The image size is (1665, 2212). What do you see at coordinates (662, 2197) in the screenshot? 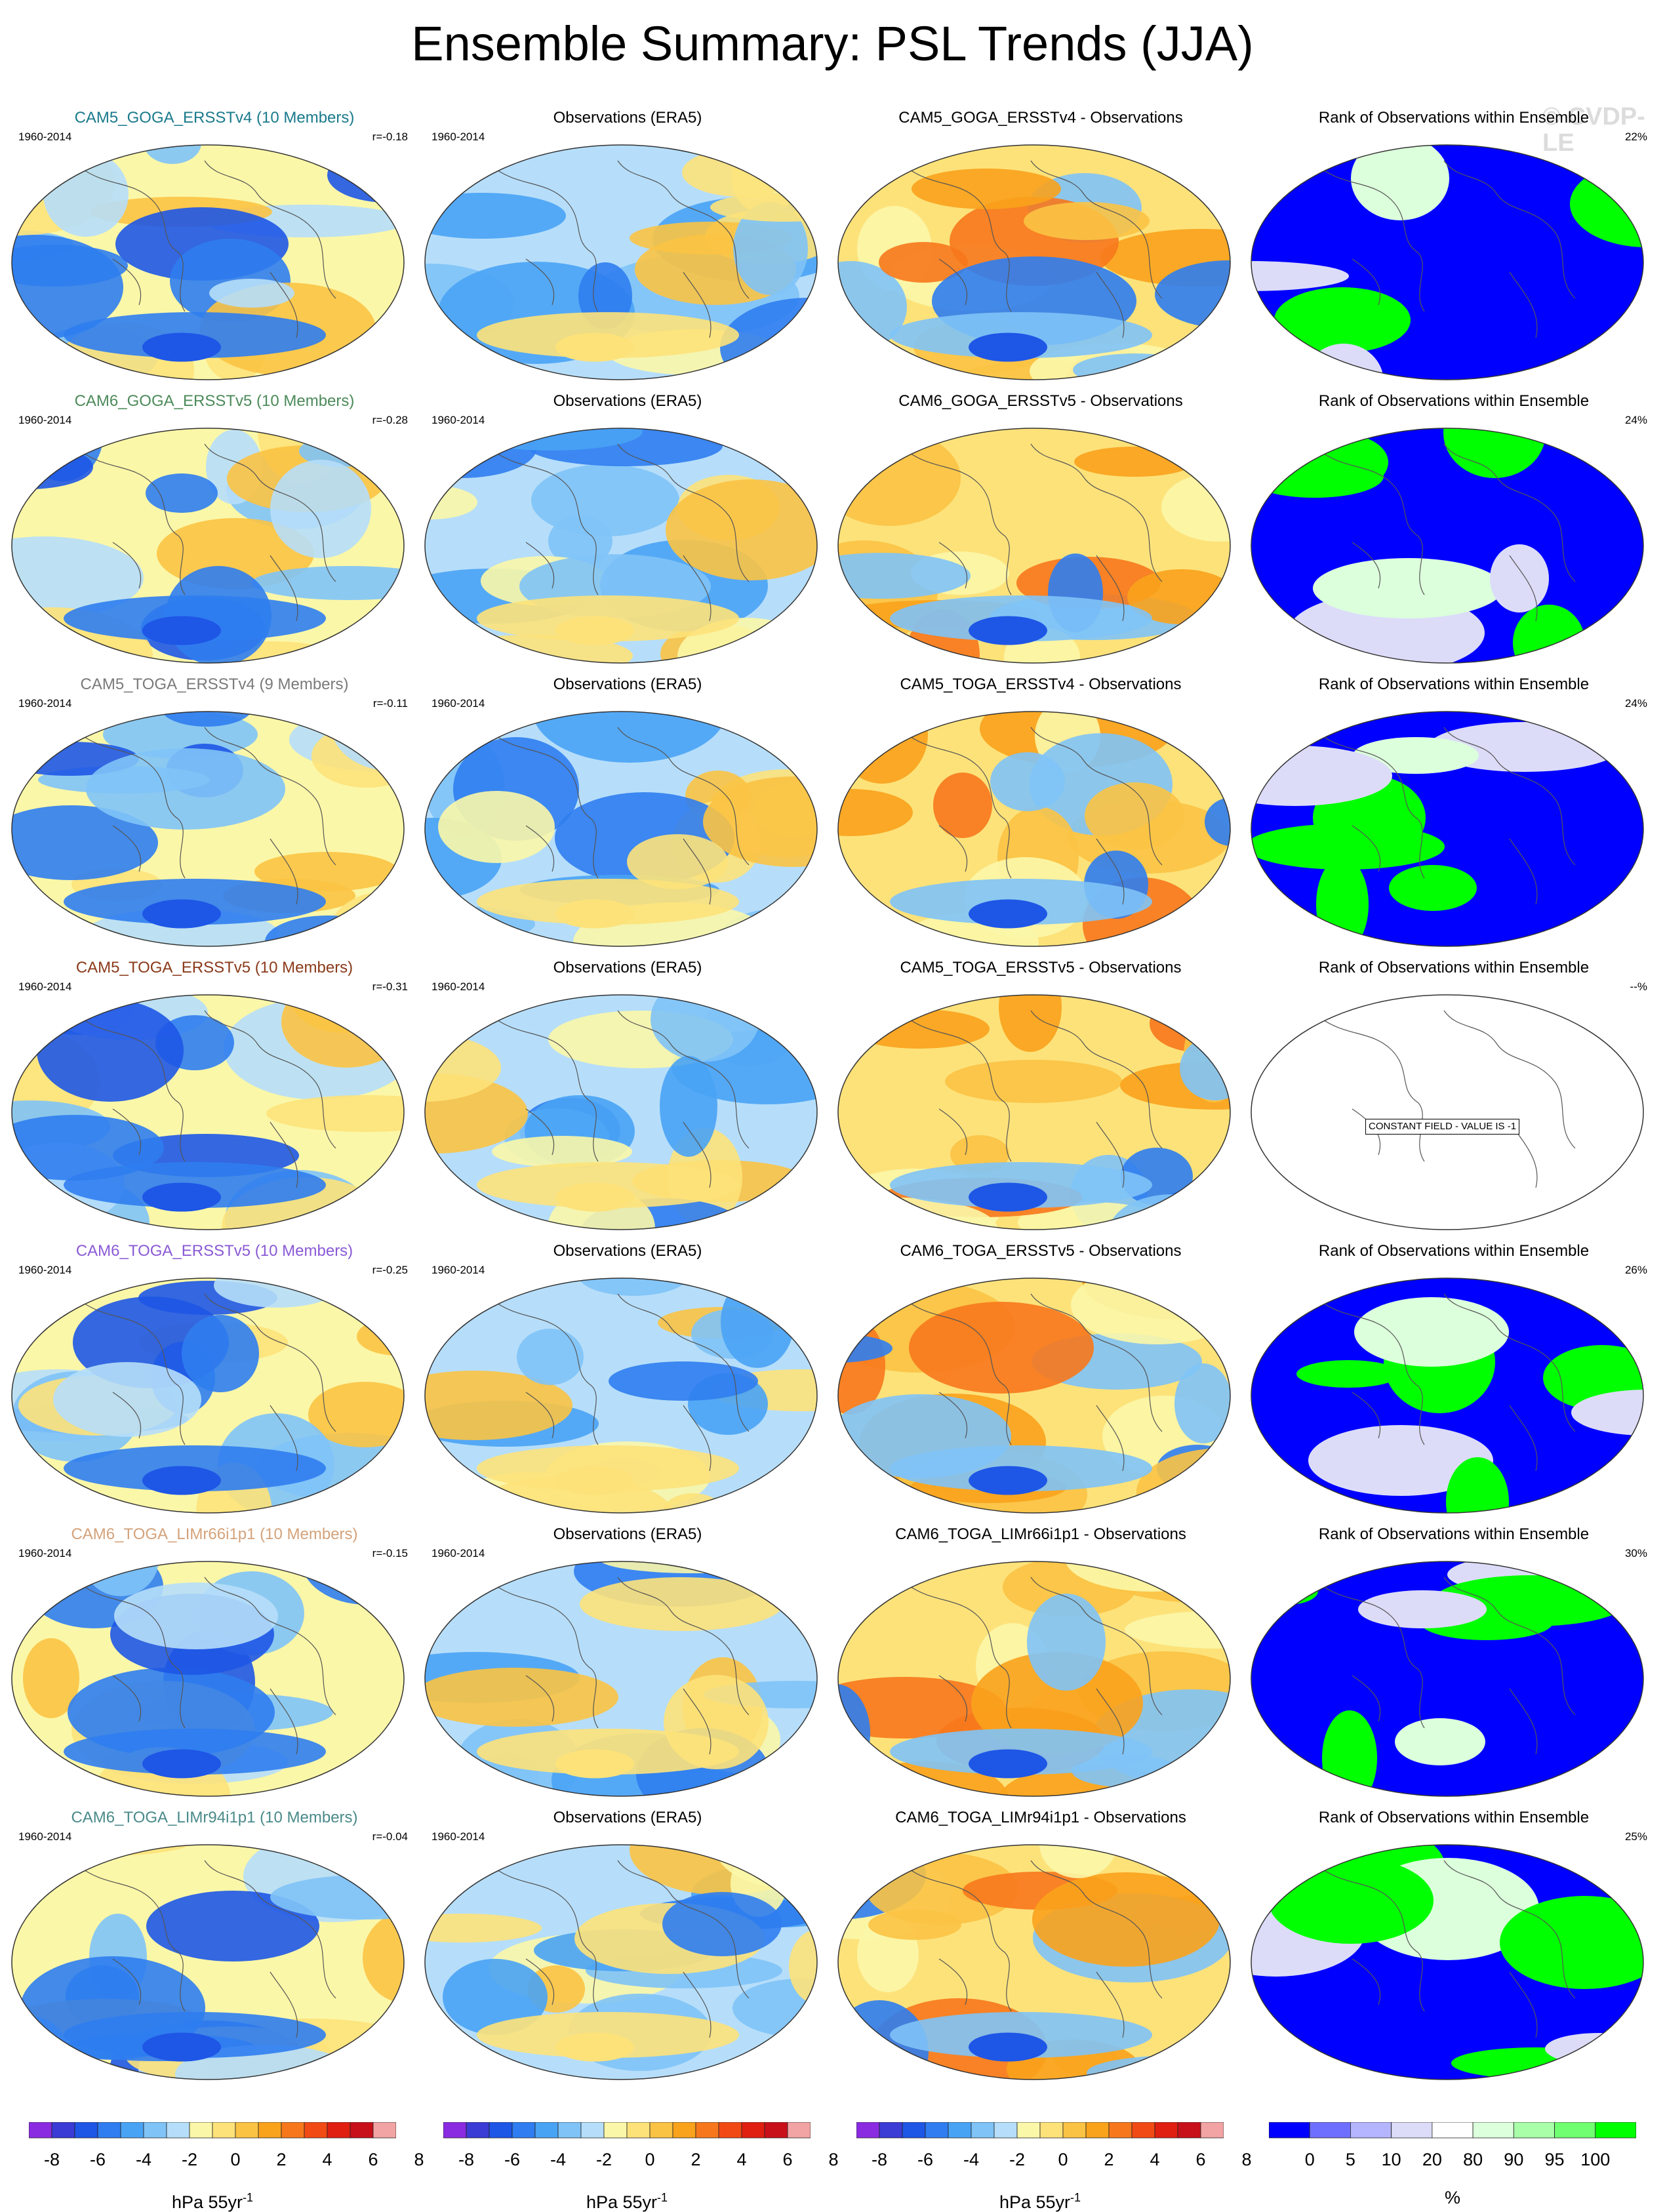
I see `units-exponent: -1` at bounding box center [662, 2197].